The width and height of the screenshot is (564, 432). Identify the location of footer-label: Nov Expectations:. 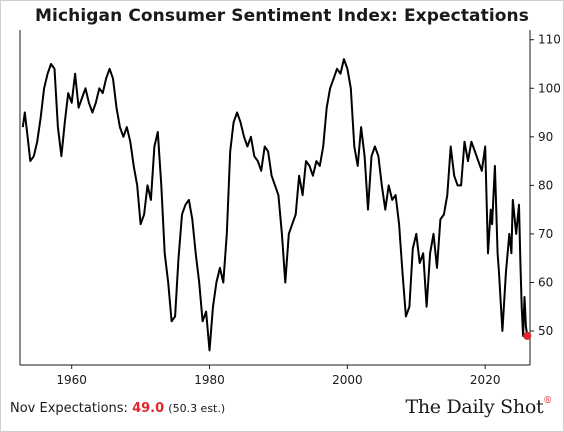
(71, 408).